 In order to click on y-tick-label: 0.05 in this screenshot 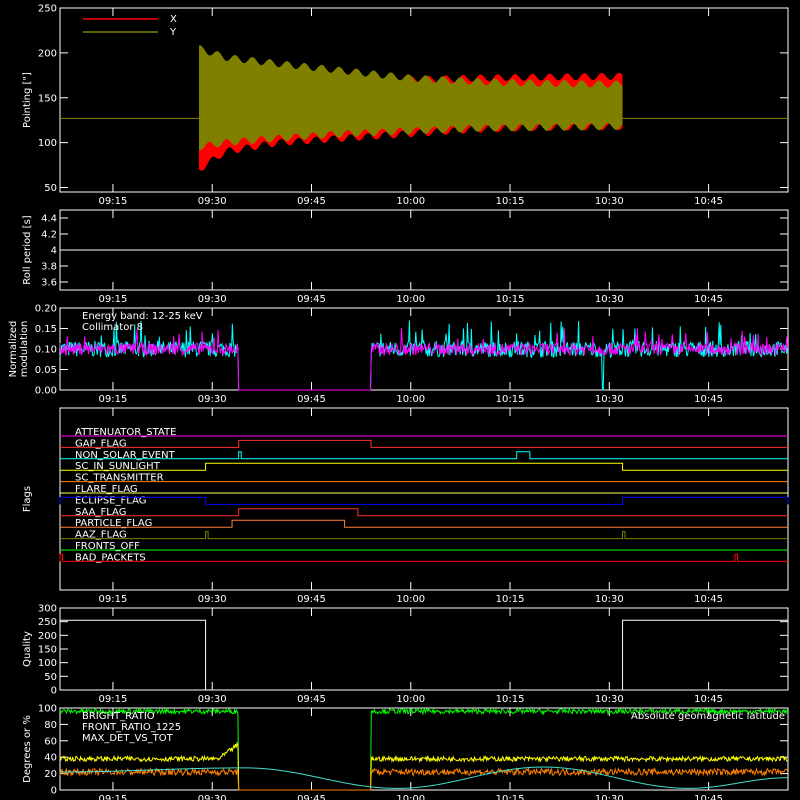, I will do `click(46, 370)`.